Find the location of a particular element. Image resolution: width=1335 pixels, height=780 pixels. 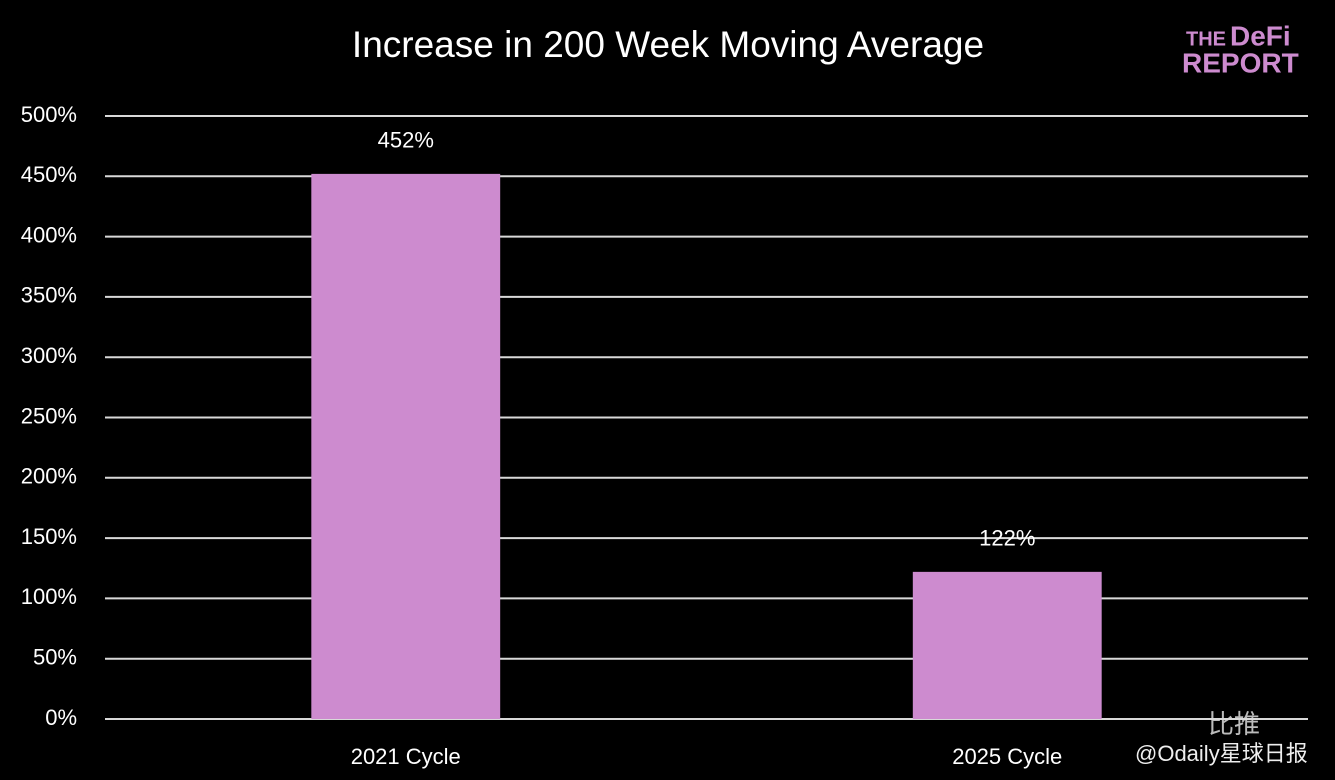

watermark: @Odaily星球日报 is located at coordinates (1221, 753).